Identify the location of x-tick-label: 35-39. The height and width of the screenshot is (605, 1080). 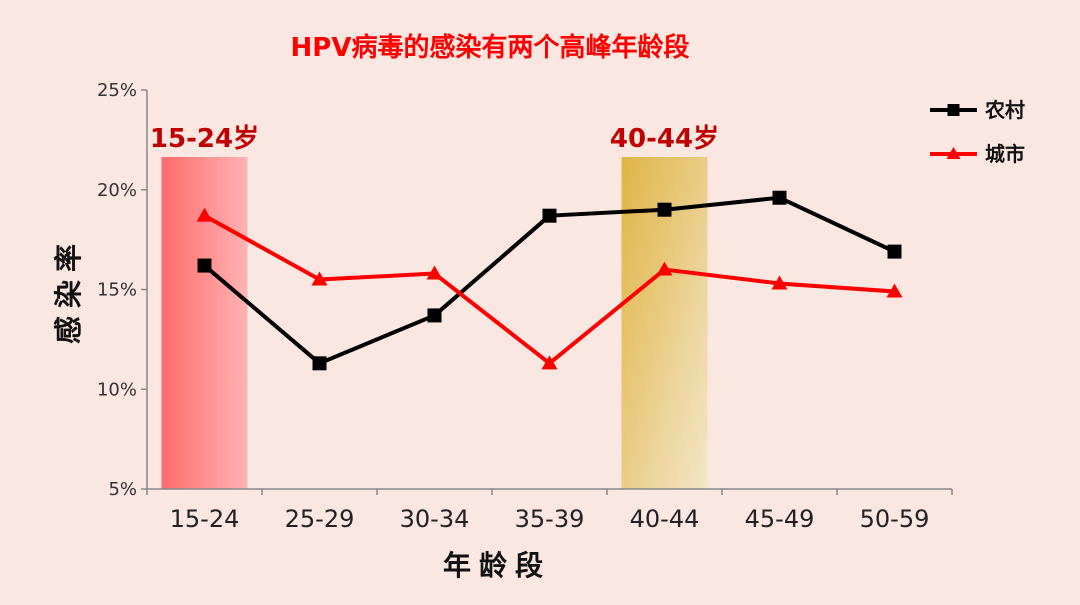
(550, 519).